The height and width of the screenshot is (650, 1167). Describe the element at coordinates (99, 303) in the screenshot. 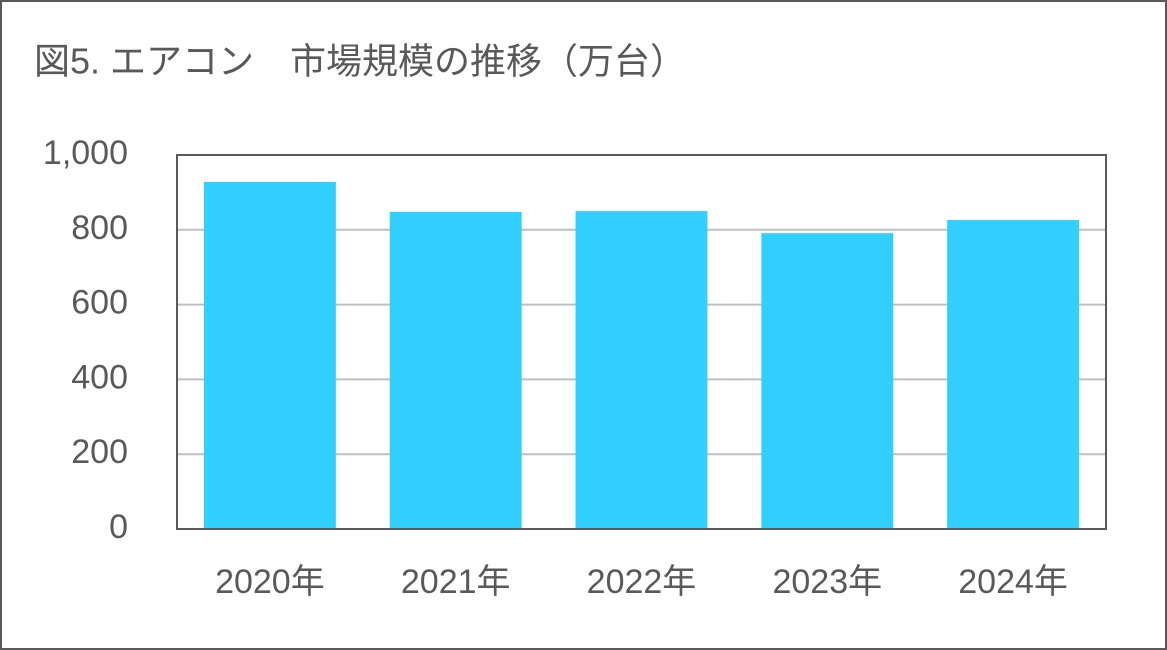

I see `y-tick-label: 600` at that location.